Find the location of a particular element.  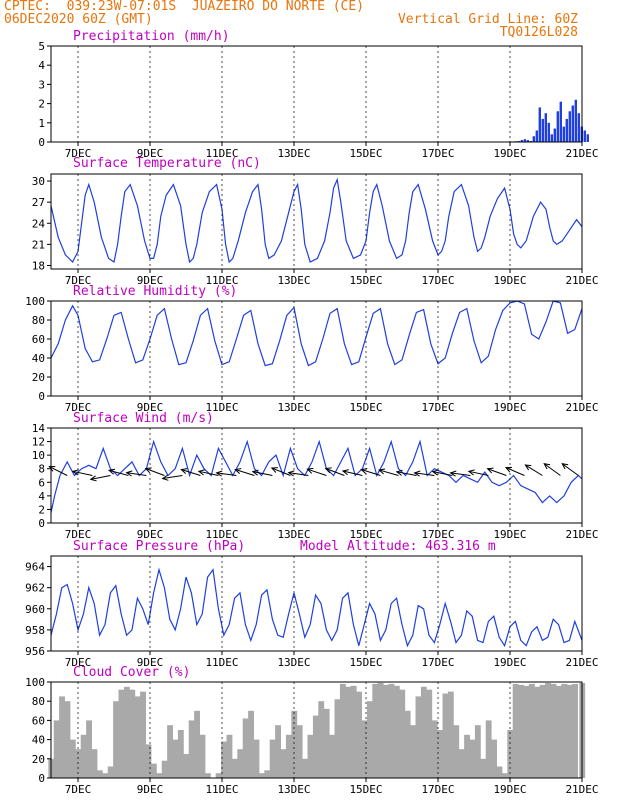

cloud-ytick-label: 0 is located at coordinates (41, 778).